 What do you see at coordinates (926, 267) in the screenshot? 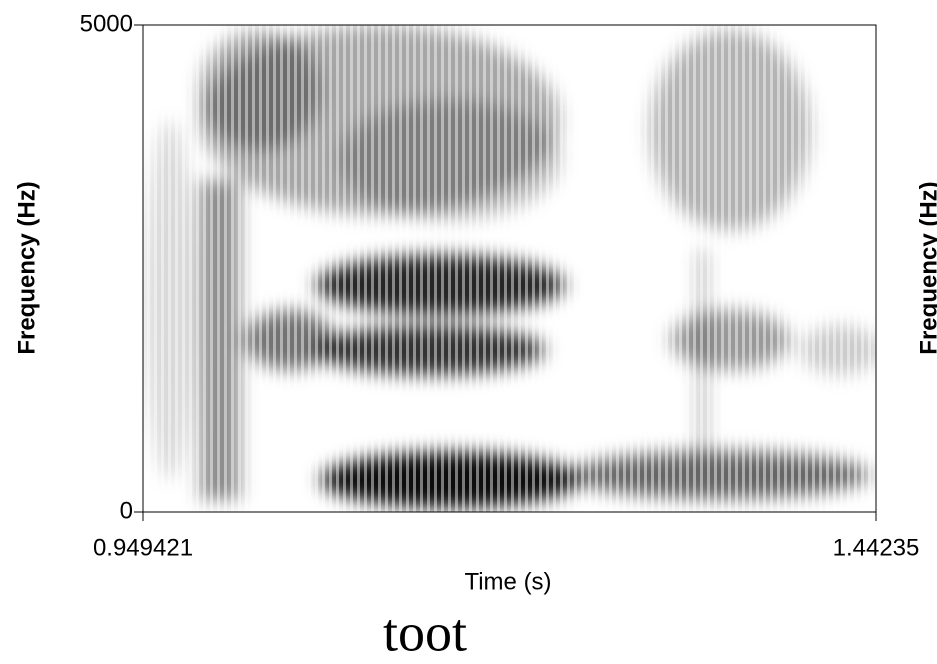
I see `y2-axis-label: Frequency (Hz)` at bounding box center [926, 267].